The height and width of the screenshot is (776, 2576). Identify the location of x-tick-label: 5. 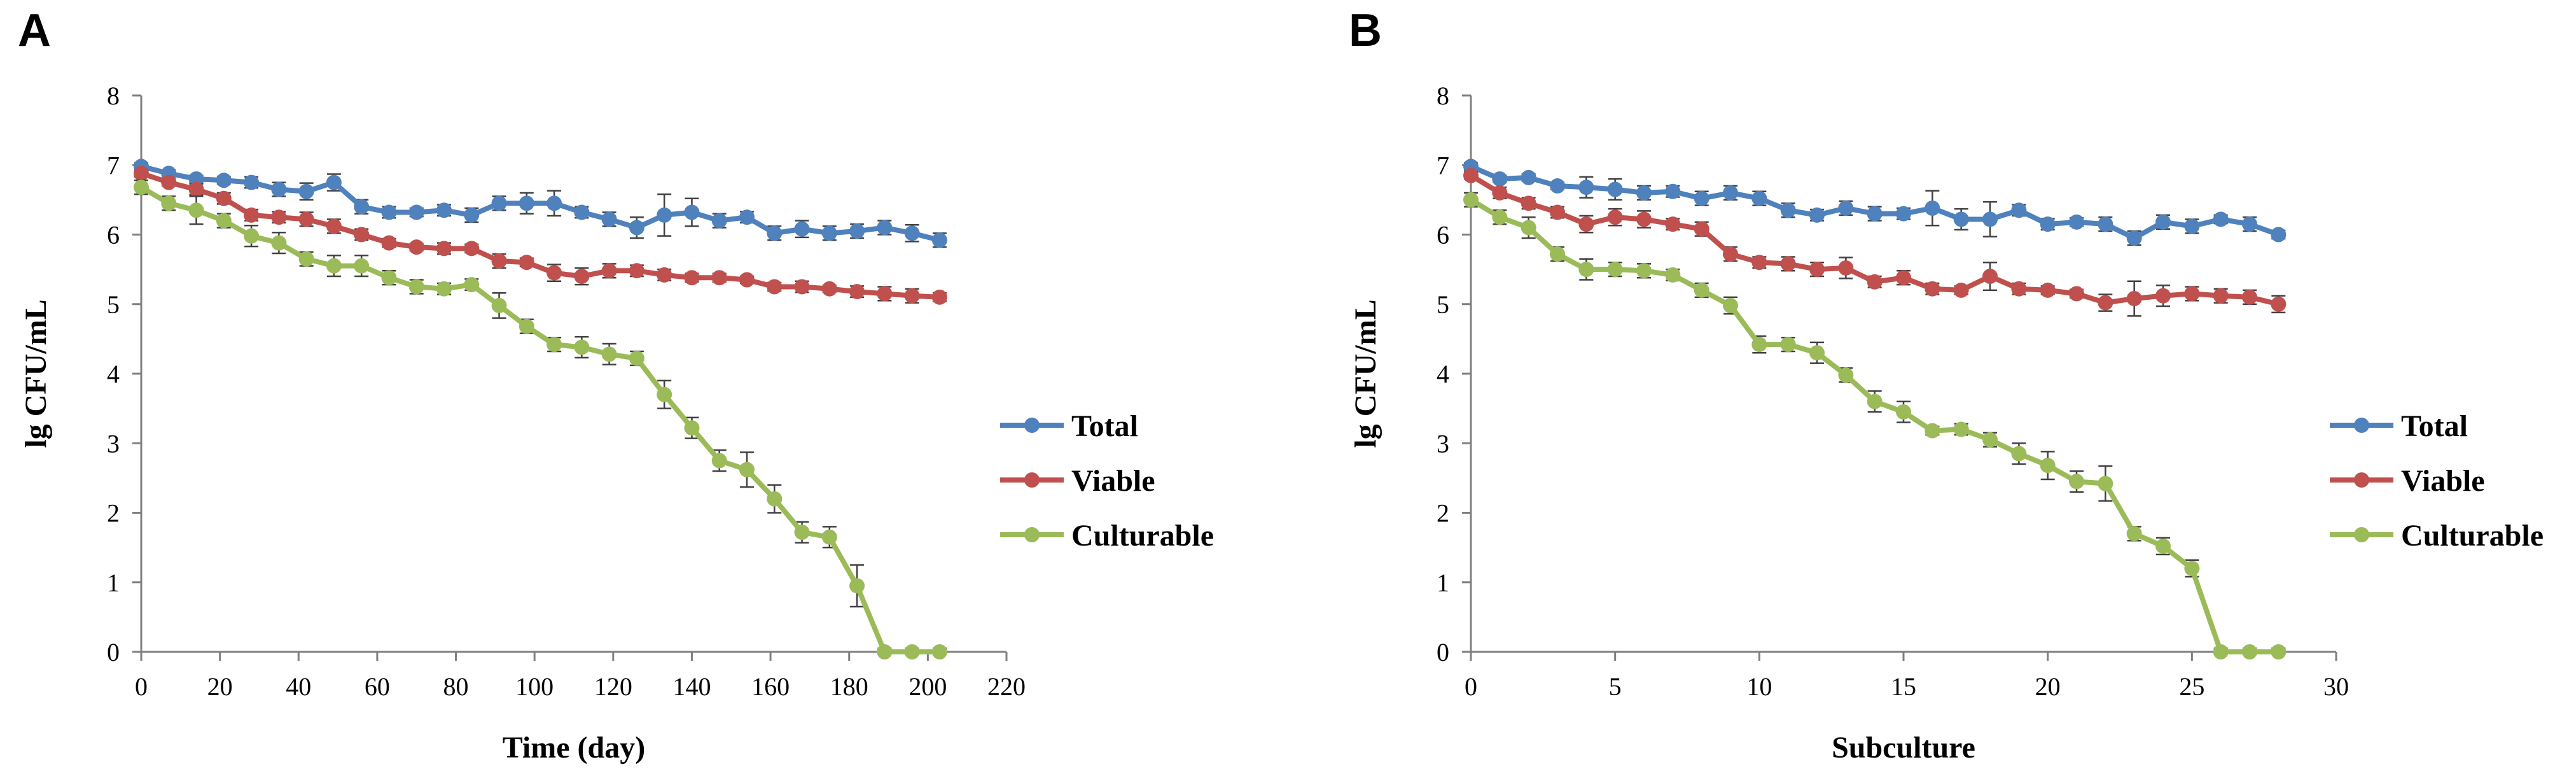
(1615, 686).